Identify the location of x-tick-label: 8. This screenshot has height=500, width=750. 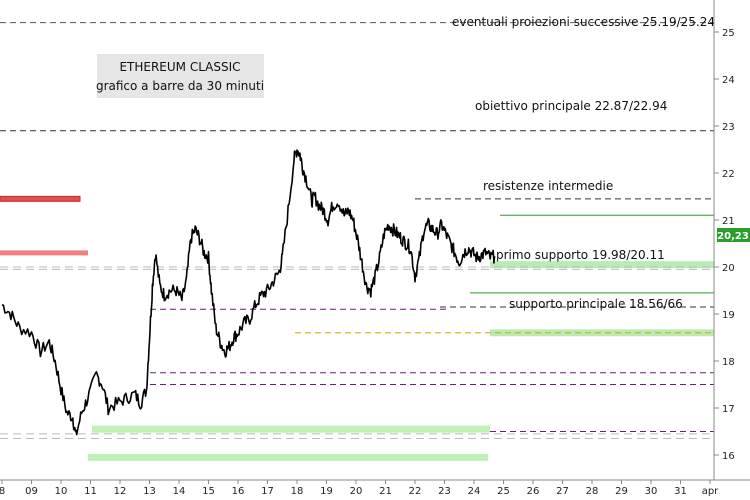
(2, 491).